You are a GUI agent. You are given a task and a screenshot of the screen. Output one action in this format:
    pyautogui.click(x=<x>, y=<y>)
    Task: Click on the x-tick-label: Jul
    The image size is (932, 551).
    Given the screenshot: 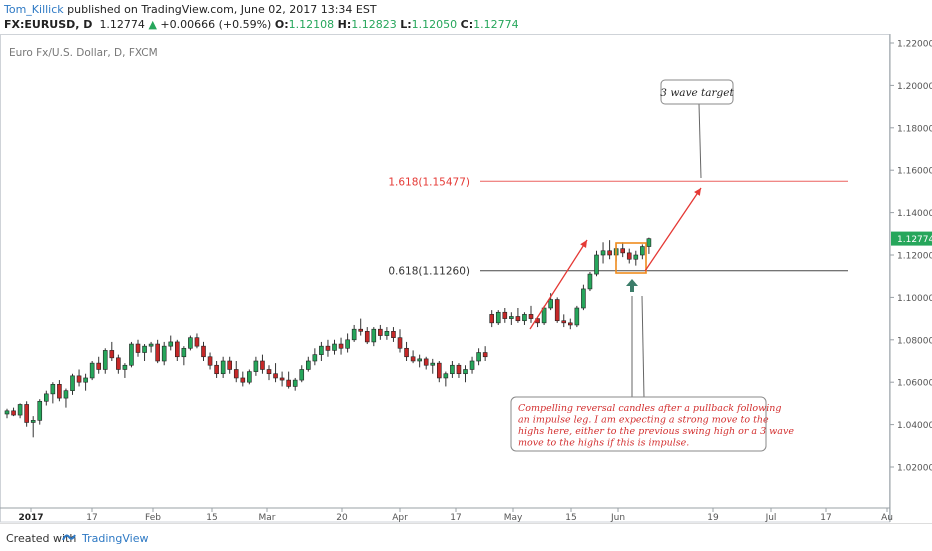 What is the action you would take?
    pyautogui.click(x=771, y=518)
    